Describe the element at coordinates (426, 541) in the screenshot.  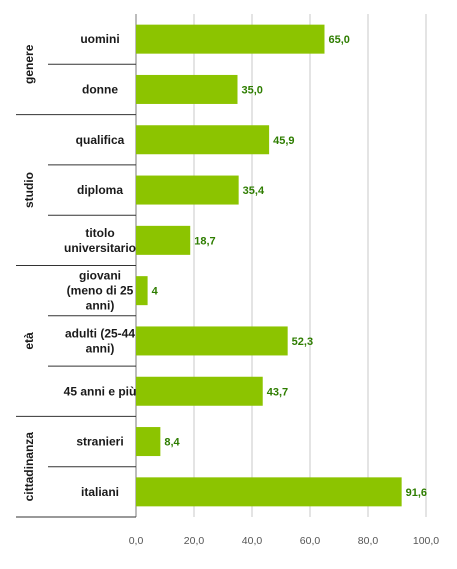
I see `x-tick-label: 100,0` at that location.